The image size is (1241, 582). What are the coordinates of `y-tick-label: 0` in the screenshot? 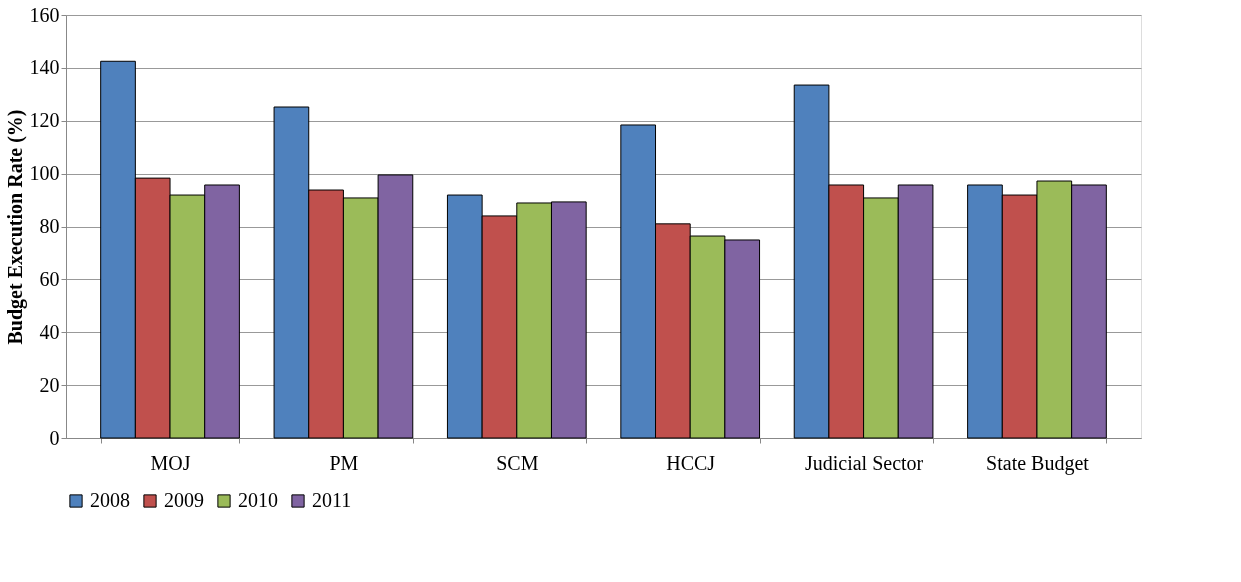 It's located at (54, 437).